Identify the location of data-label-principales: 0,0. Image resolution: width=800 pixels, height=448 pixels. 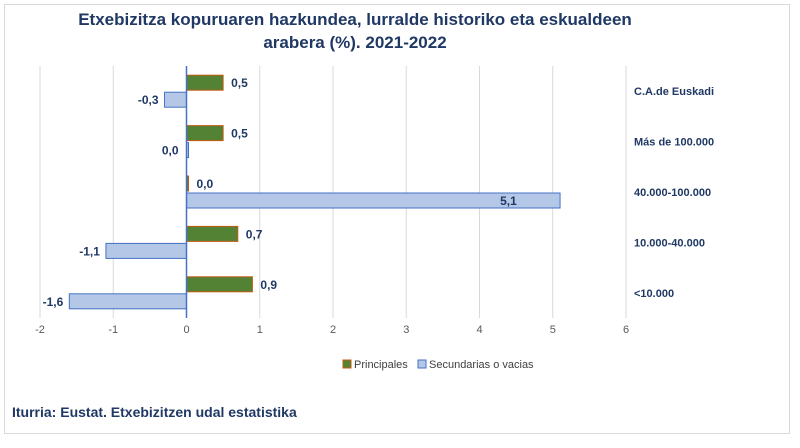
(205, 184).